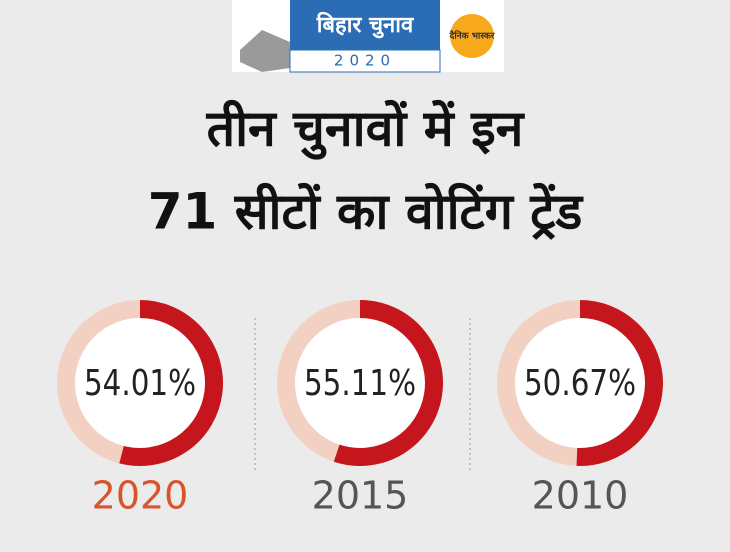 This screenshot has height=552, width=730. I want to click on value-label: 54.01%, so click(140, 383).